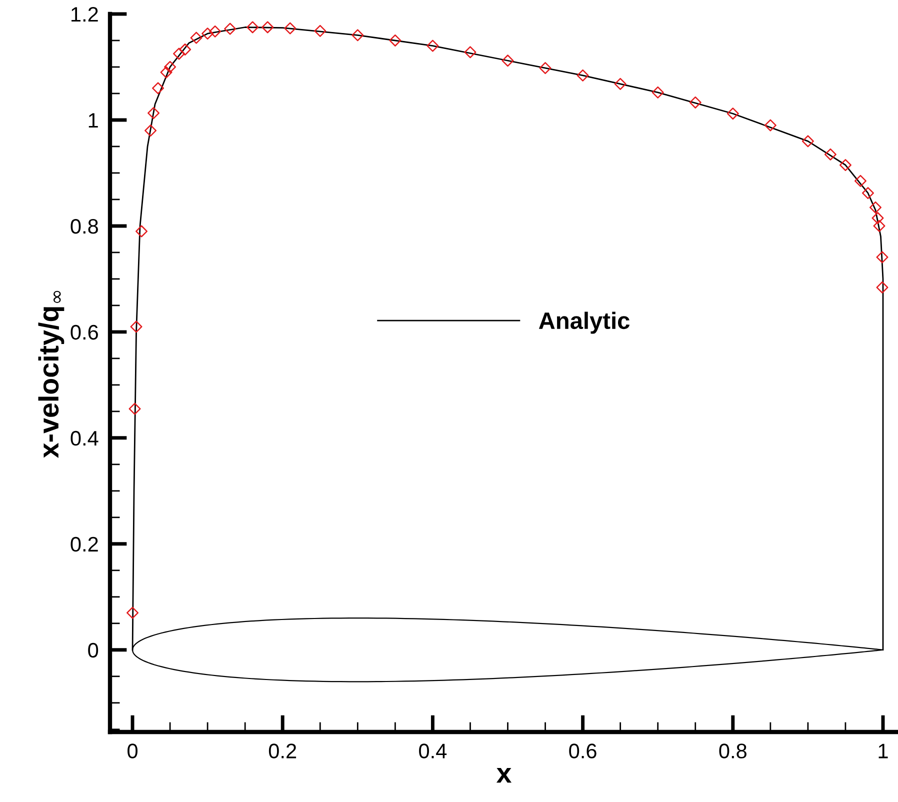 The width and height of the screenshot is (898, 802). What do you see at coordinates (433, 751) in the screenshot?
I see `x-tick-label: 0.4` at bounding box center [433, 751].